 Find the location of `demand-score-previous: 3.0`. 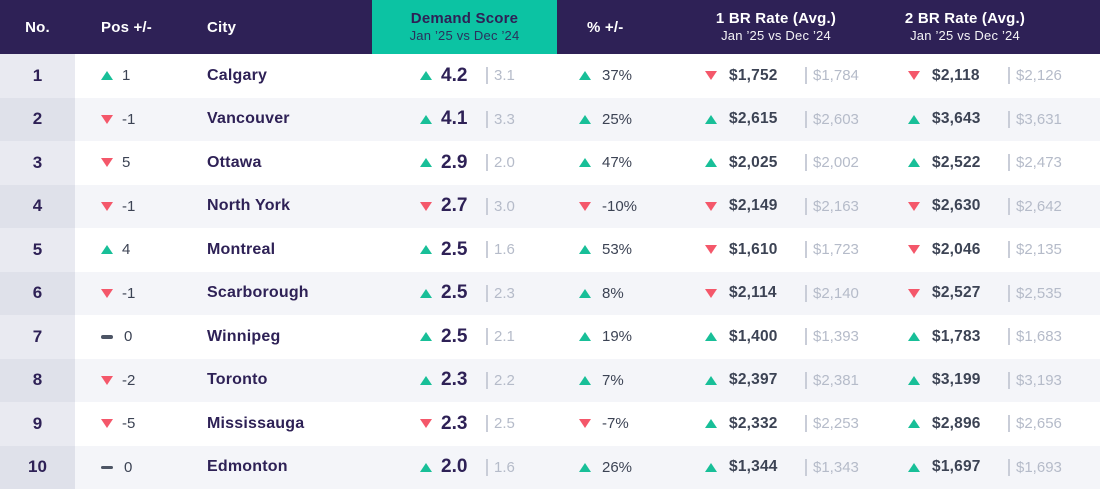

demand-score-previous: 3.0 is located at coordinates (504, 206).